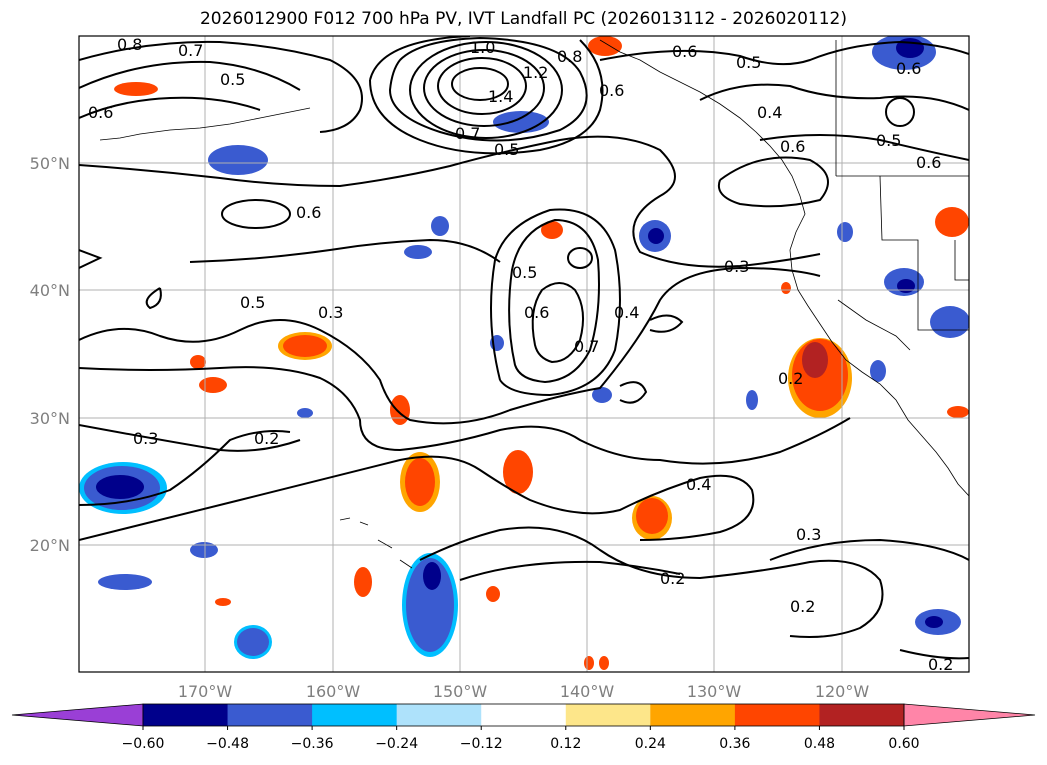 The image size is (1047, 765). What do you see at coordinates (77, 715) in the screenshot?
I see `colorbar-extend-min` at bounding box center [77, 715].